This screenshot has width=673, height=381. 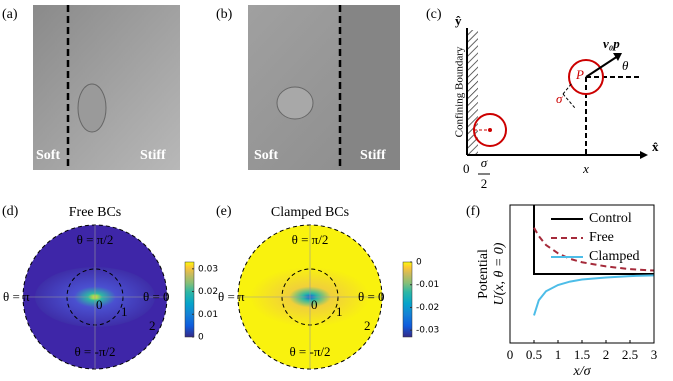 I want to click on x-tick-label: 1, so click(x=558, y=354).